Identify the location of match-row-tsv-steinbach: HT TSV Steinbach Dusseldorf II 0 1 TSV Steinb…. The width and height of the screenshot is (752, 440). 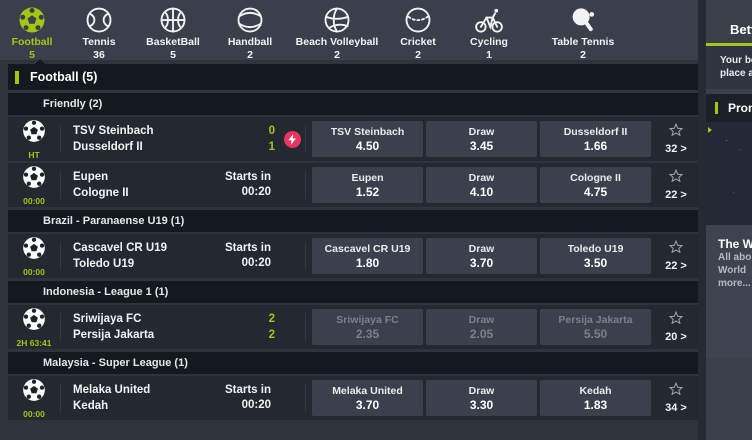
(353, 139).